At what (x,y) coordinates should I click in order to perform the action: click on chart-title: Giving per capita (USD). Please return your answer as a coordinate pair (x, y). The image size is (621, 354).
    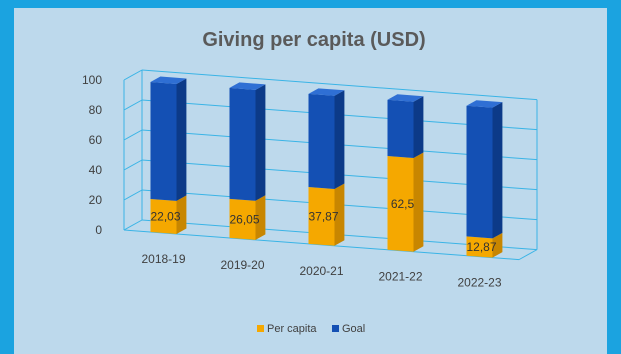
    Looking at the image, I should click on (313, 40).